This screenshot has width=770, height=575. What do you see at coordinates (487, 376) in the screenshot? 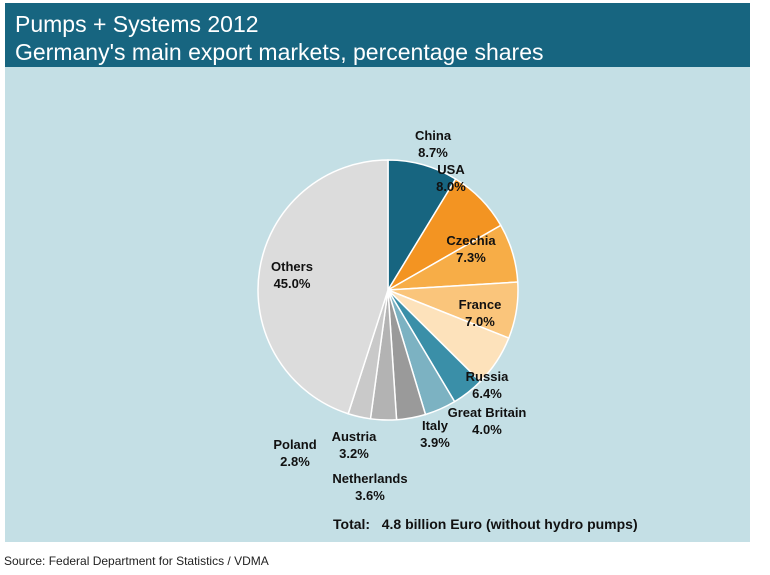
I see `slice-label-russia: Russia` at bounding box center [487, 376].